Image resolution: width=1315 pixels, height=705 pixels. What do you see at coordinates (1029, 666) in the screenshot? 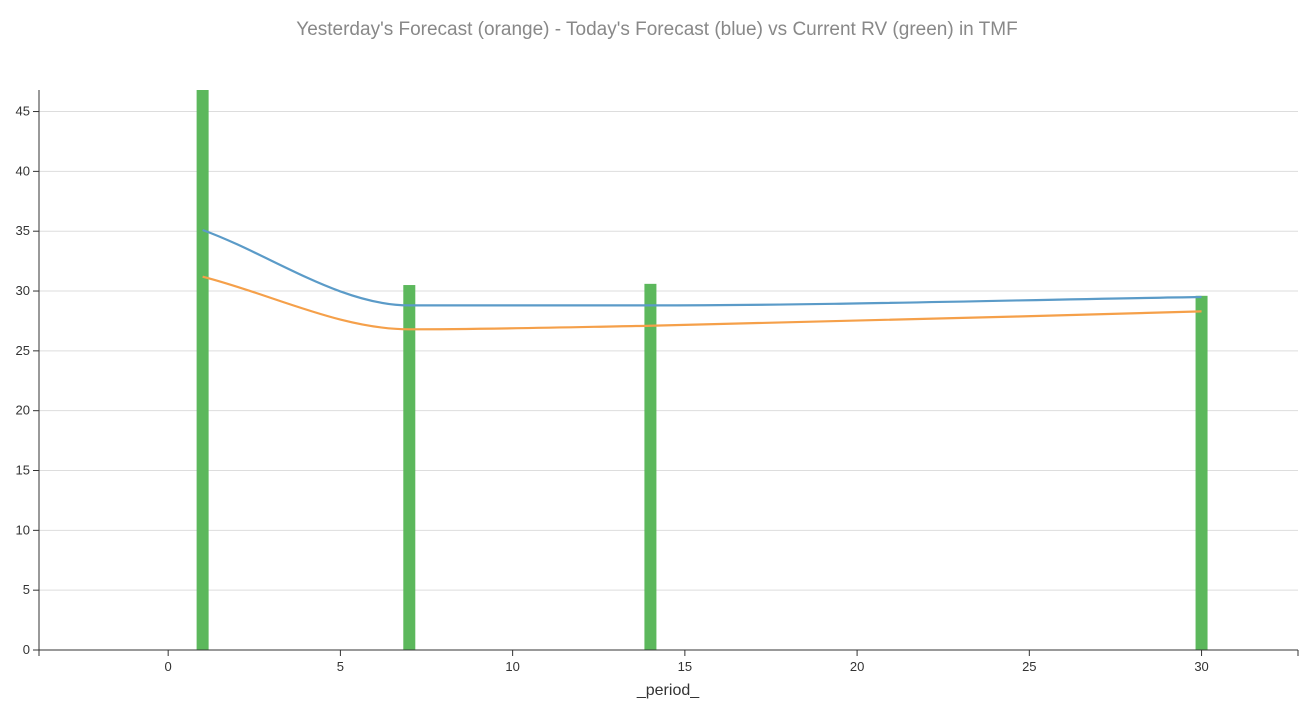
I see `x-tick-label: 25` at bounding box center [1029, 666].